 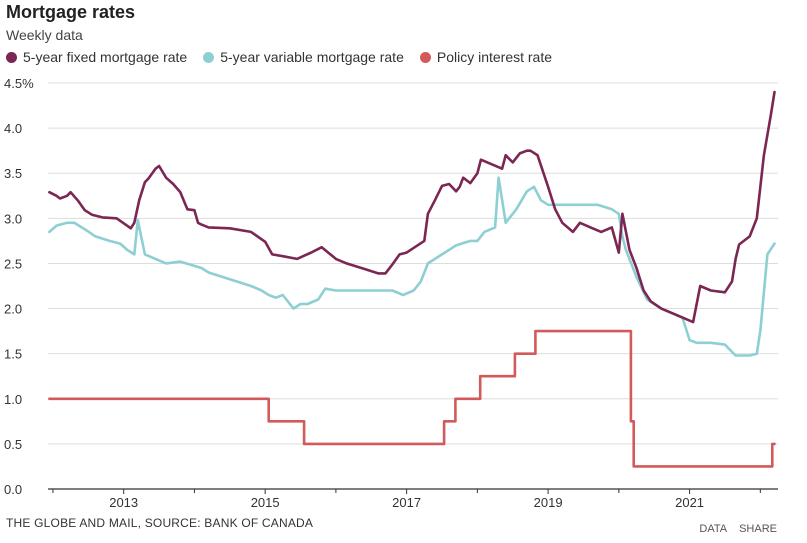 What do you see at coordinates (13, 173) in the screenshot?
I see `y-tick-label: 3.5` at bounding box center [13, 173].